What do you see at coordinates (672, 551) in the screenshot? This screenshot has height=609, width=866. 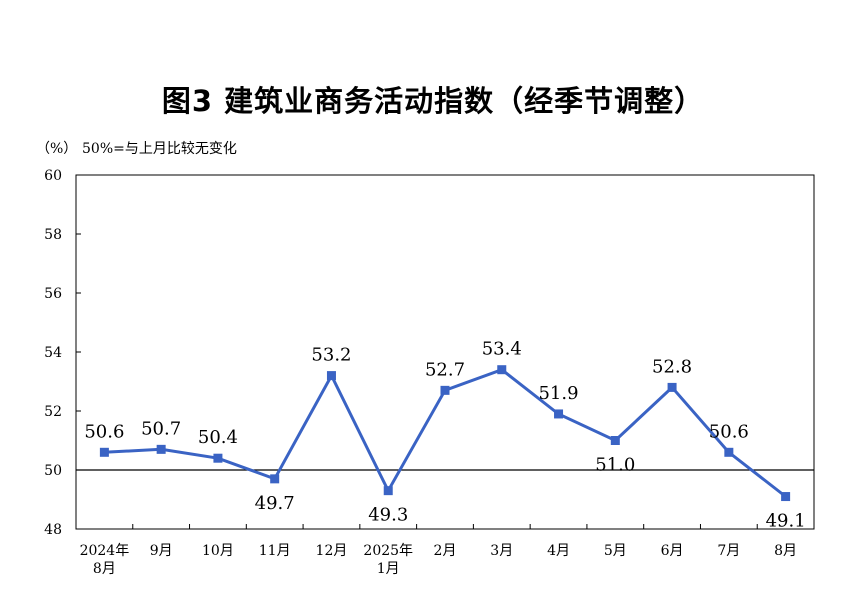 I see `x-tick-label: 6月` at bounding box center [672, 551].